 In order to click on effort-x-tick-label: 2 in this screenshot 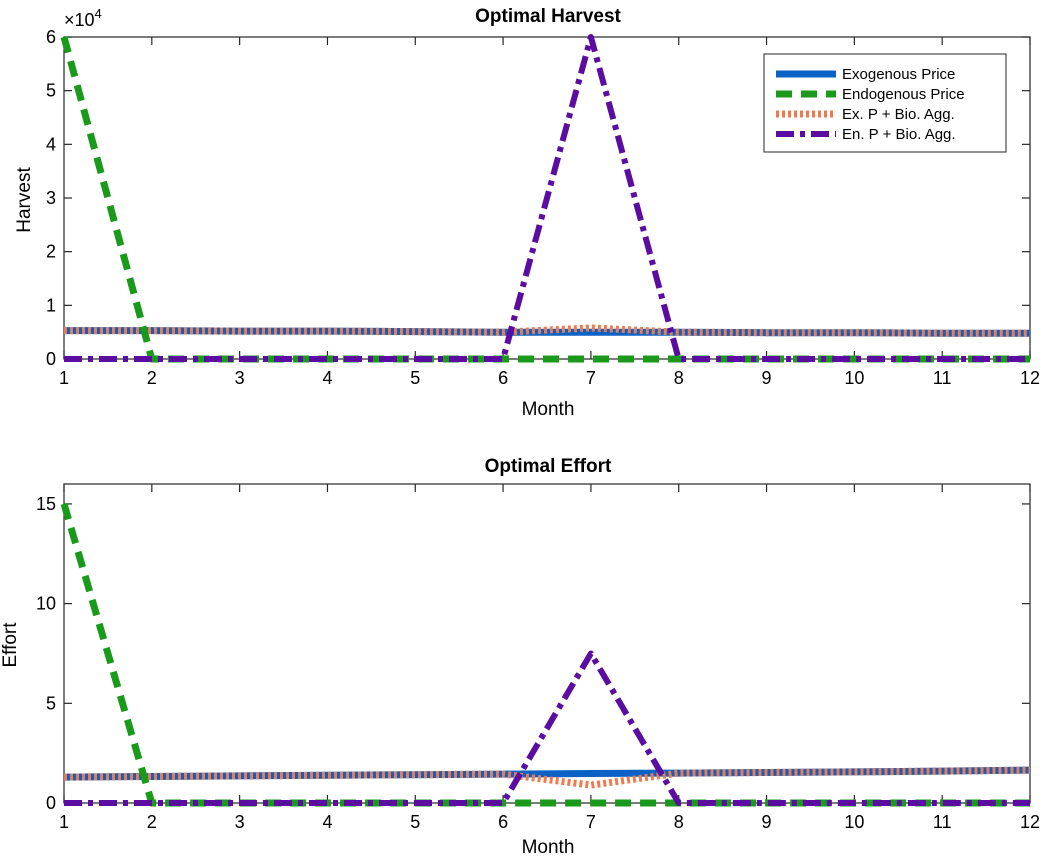, I will do `click(152, 822)`.